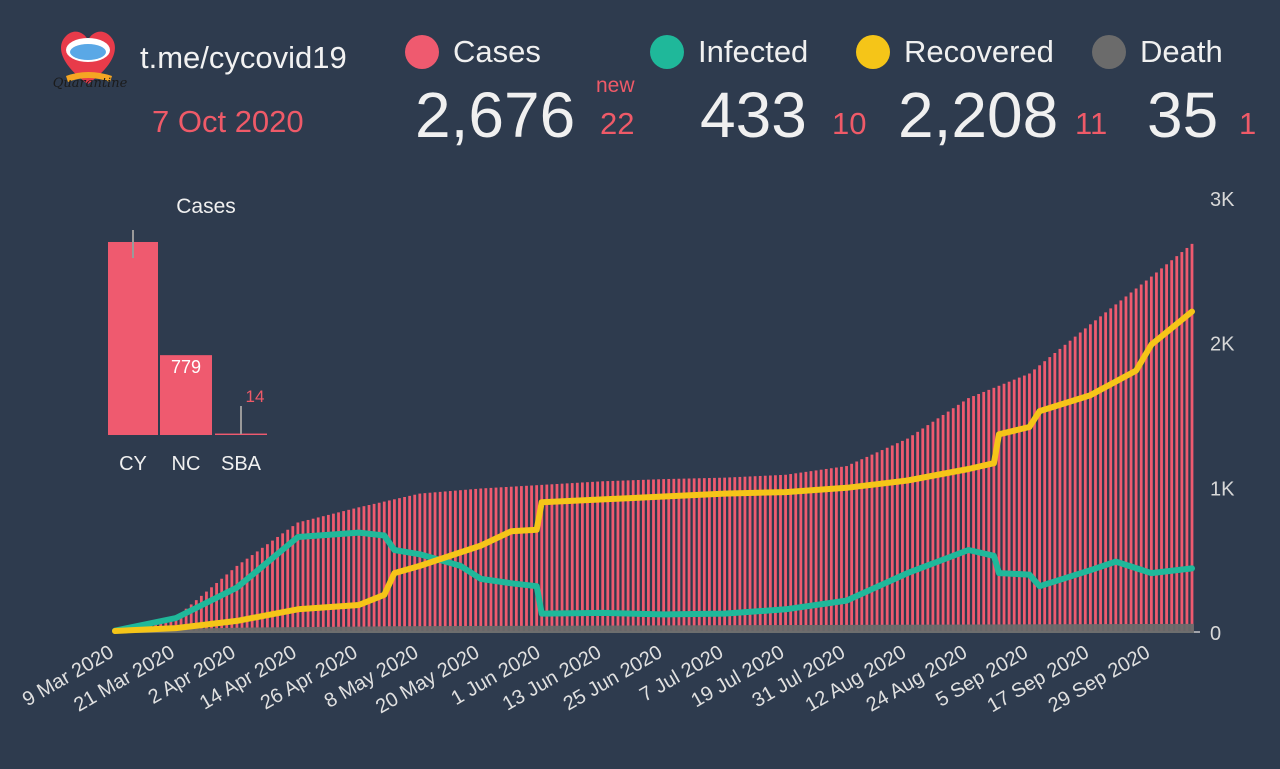 This screenshot has width=1280, height=769. What do you see at coordinates (753, 115) in the screenshot?
I see `infected-total: 433` at bounding box center [753, 115].